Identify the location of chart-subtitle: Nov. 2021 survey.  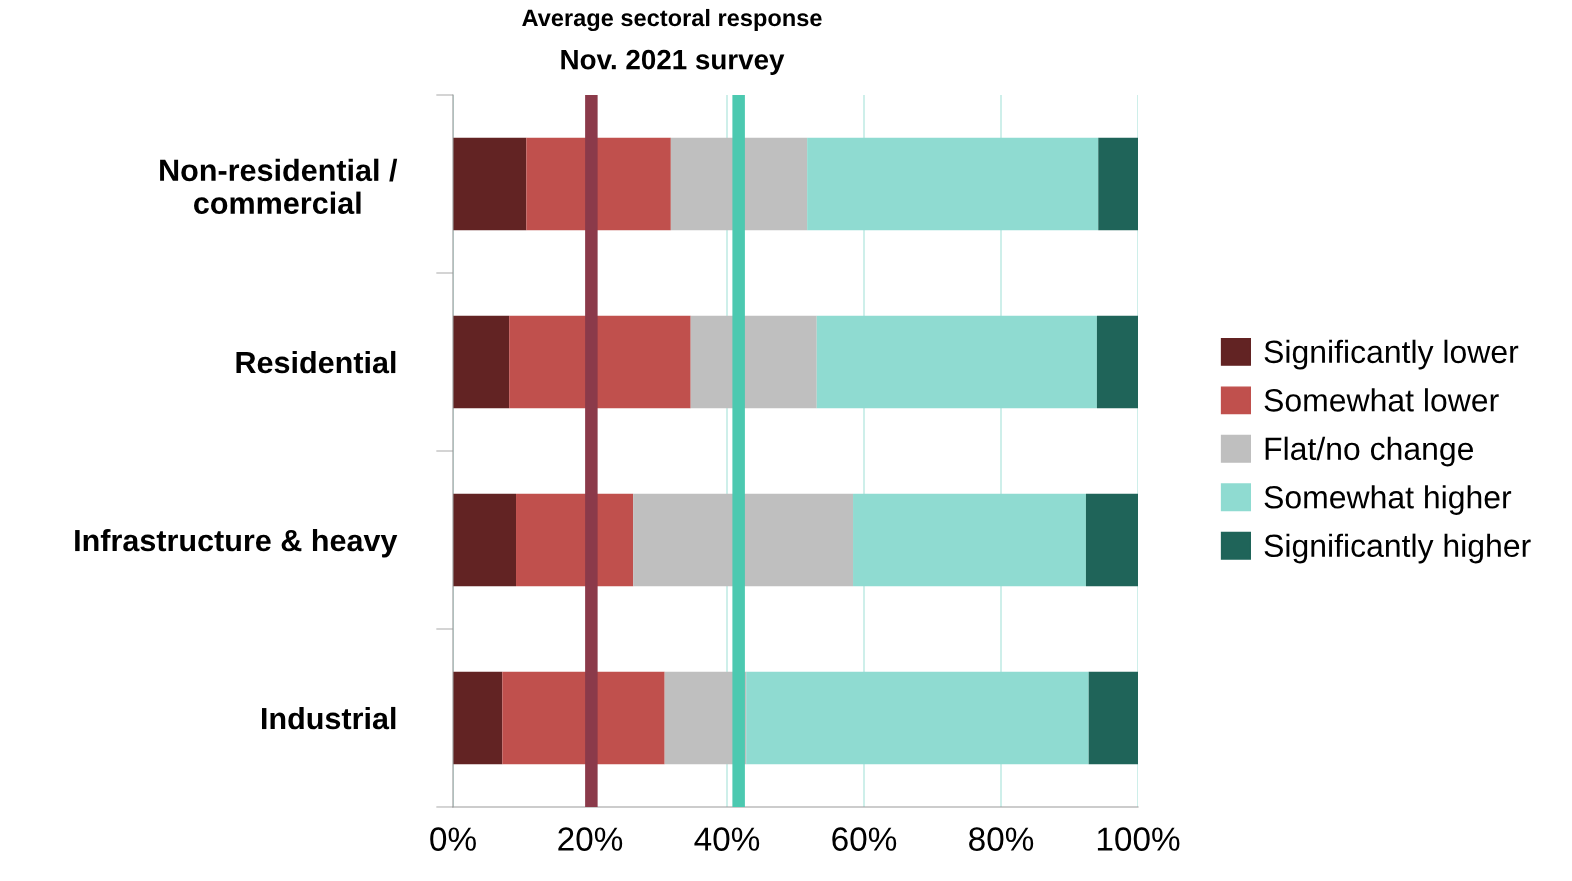
(673, 62).